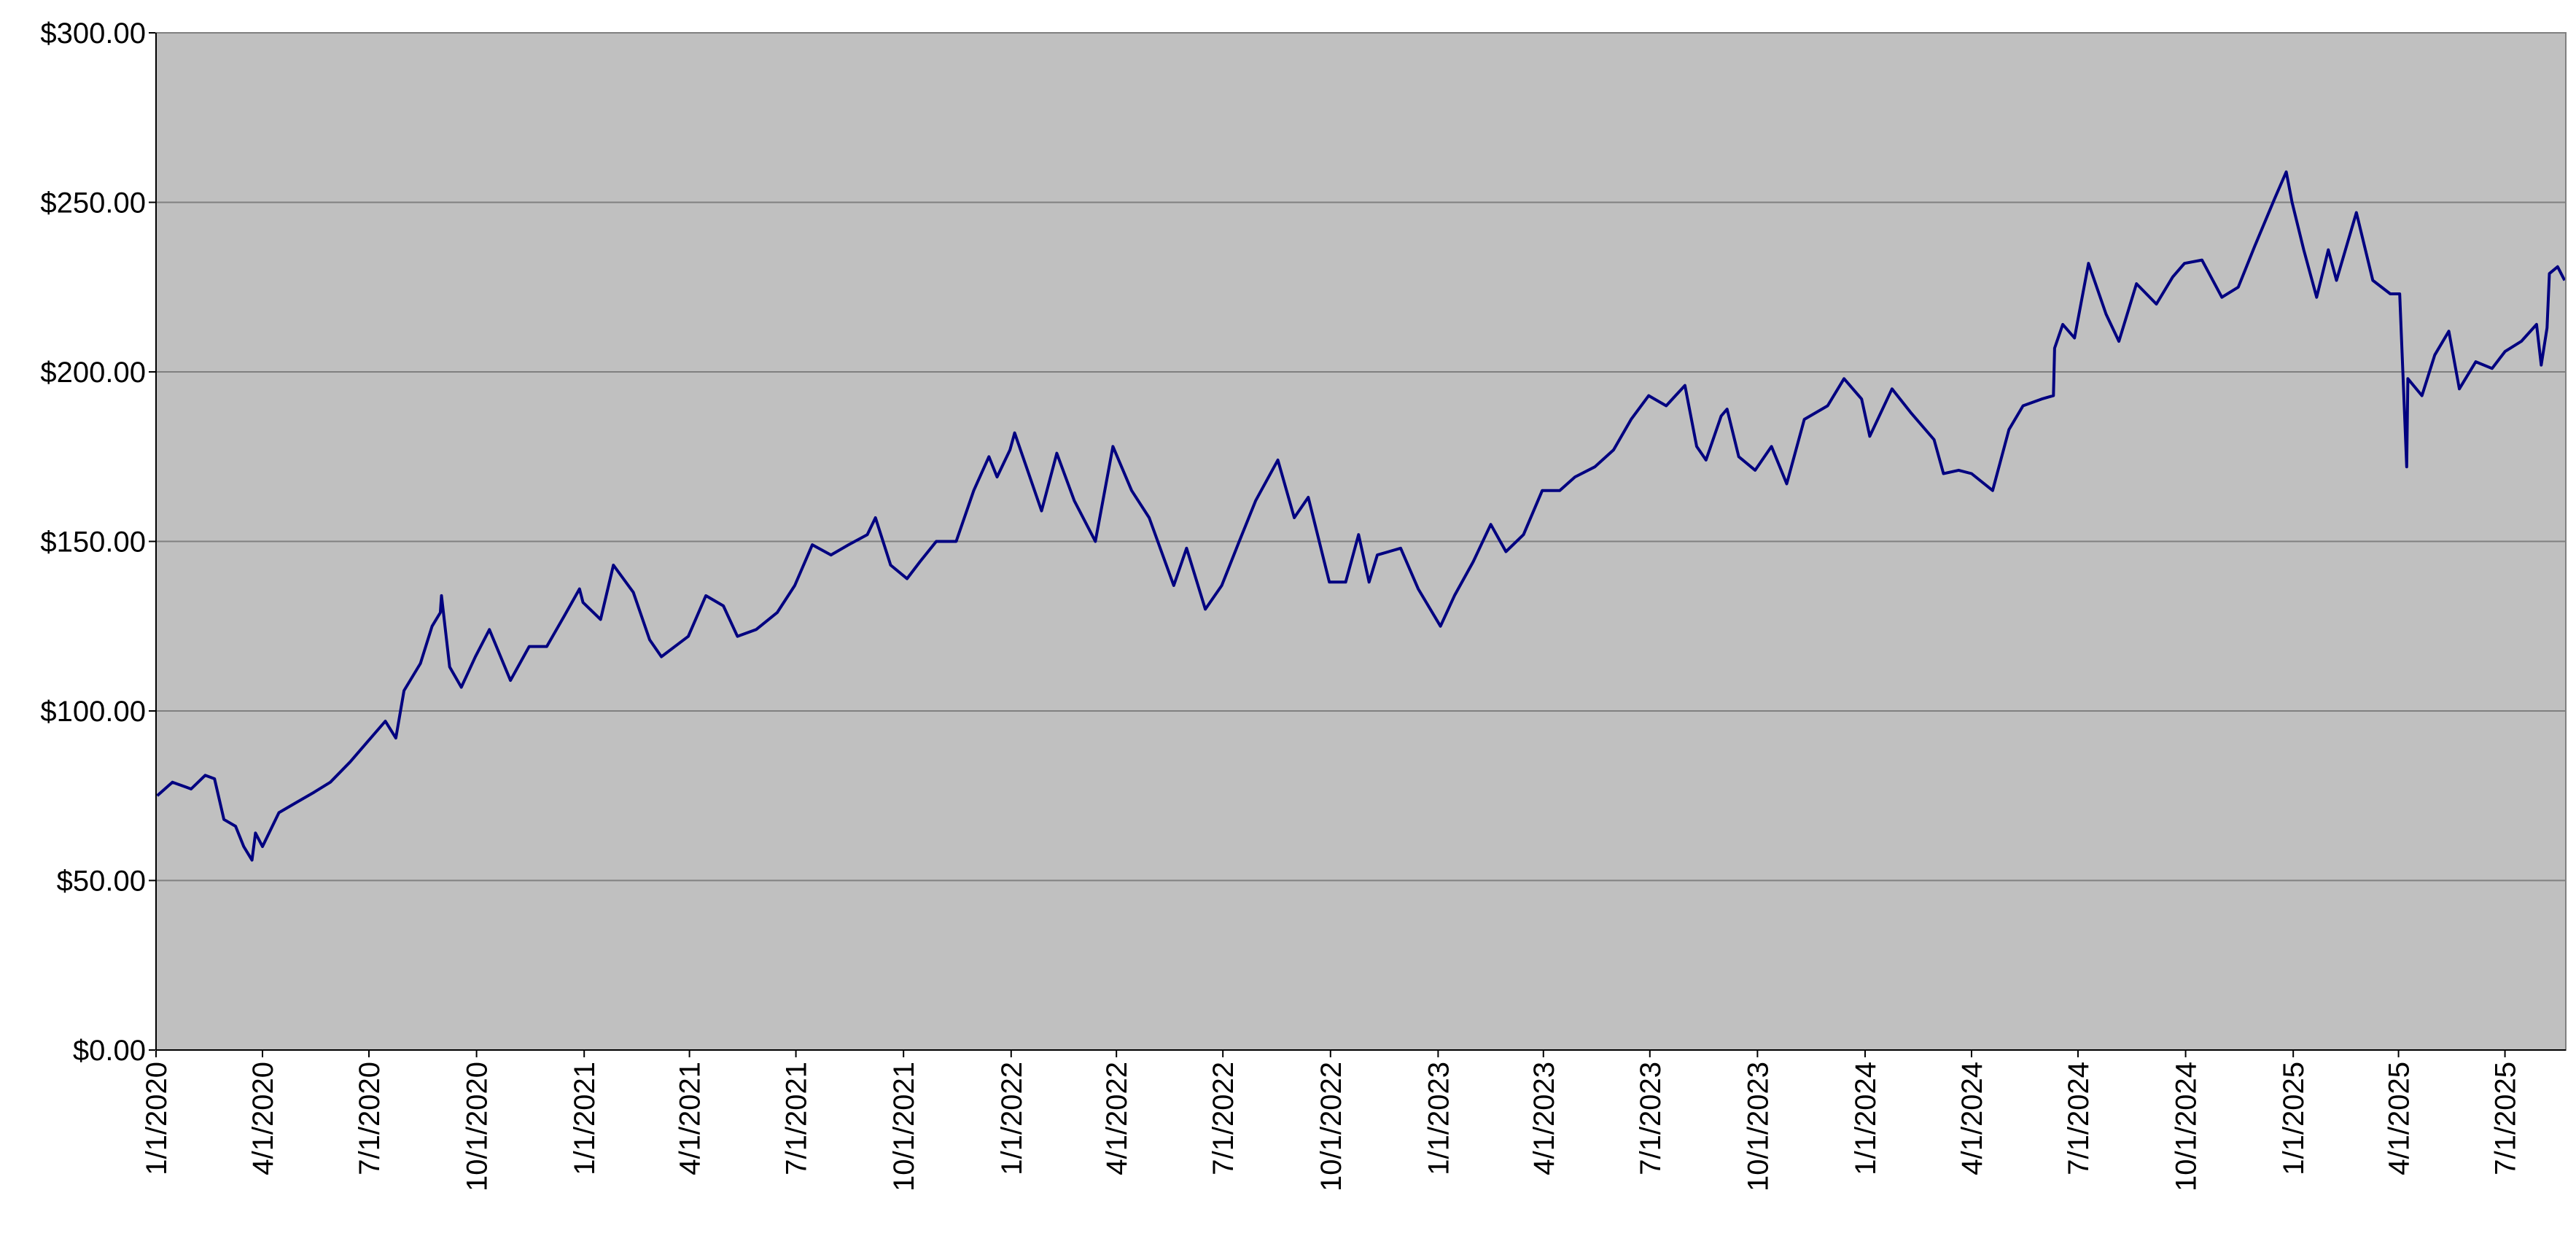  Describe the element at coordinates (2187, 1126) in the screenshot. I see `x-tick-label: 10/1/2024` at that location.